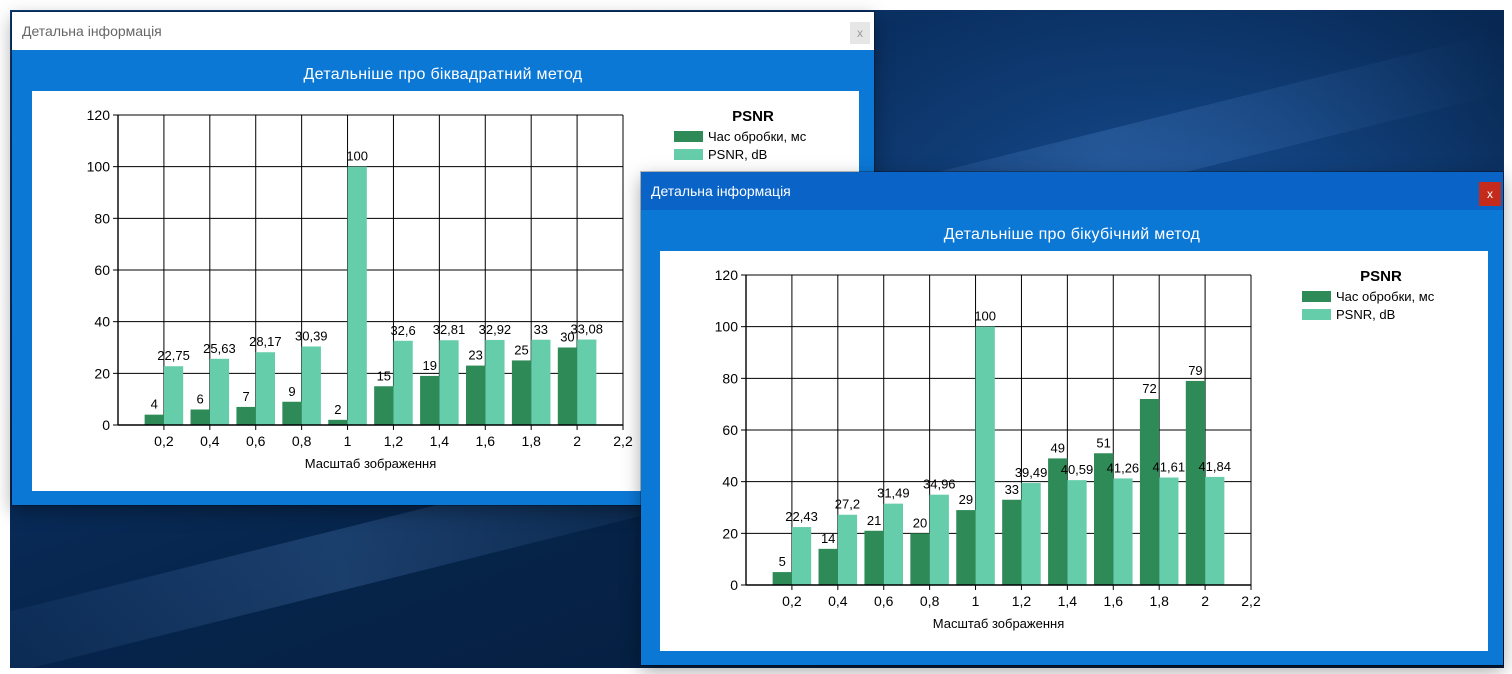 Image resolution: width=1512 pixels, height=674 pixels. I want to click on data-label-time: 14, so click(828, 538).